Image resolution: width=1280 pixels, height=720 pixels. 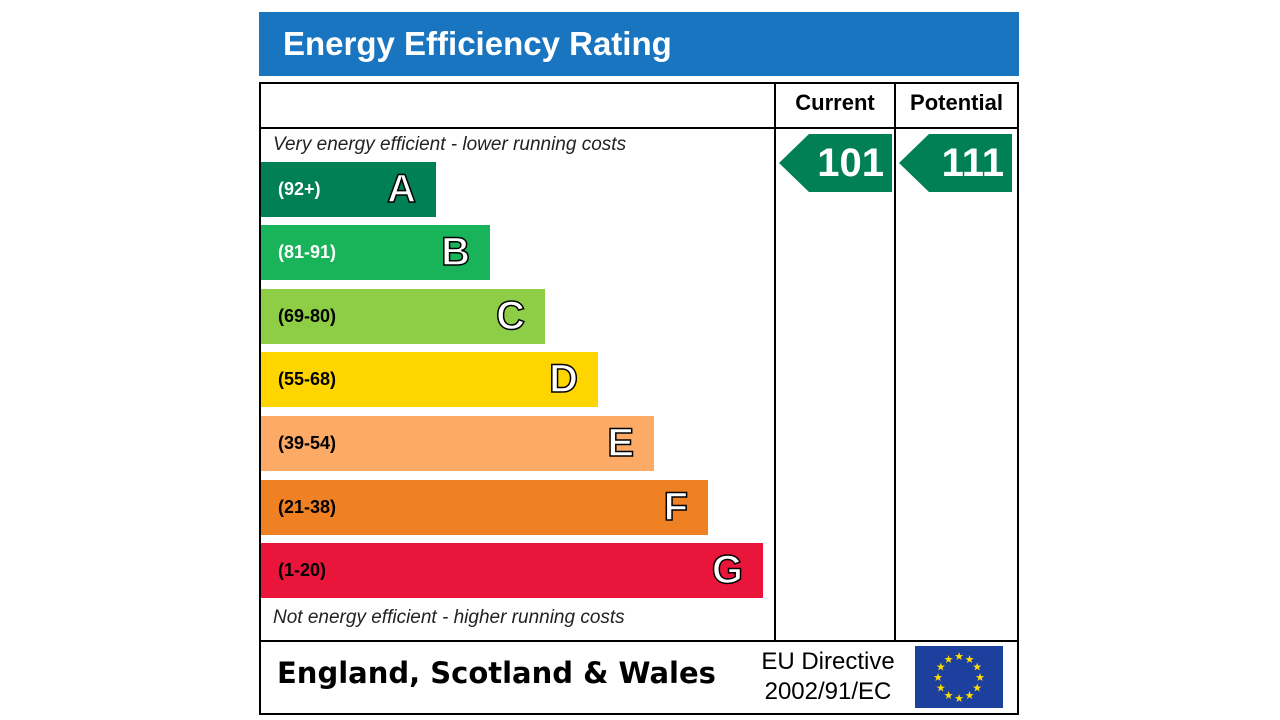 What do you see at coordinates (835, 102) in the screenshot?
I see `current-header: Current` at bounding box center [835, 102].